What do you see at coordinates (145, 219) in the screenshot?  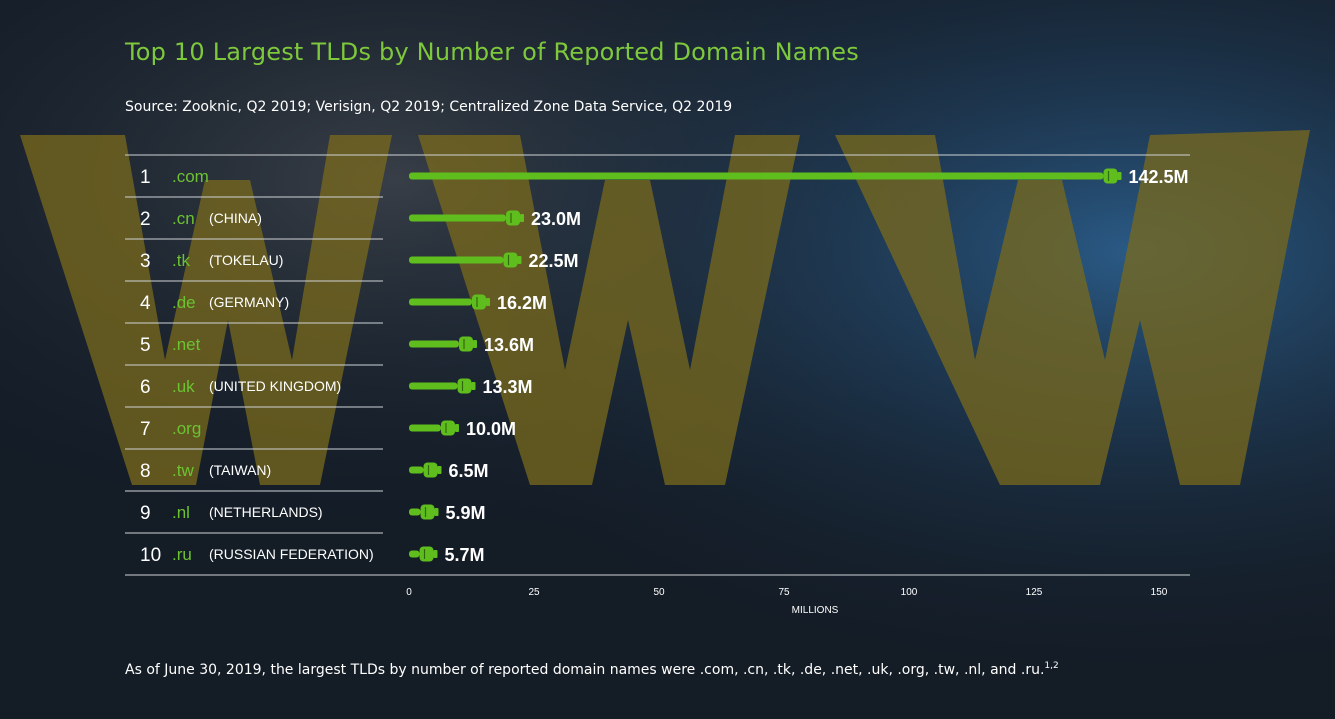 I see `rank-label: 2` at bounding box center [145, 219].